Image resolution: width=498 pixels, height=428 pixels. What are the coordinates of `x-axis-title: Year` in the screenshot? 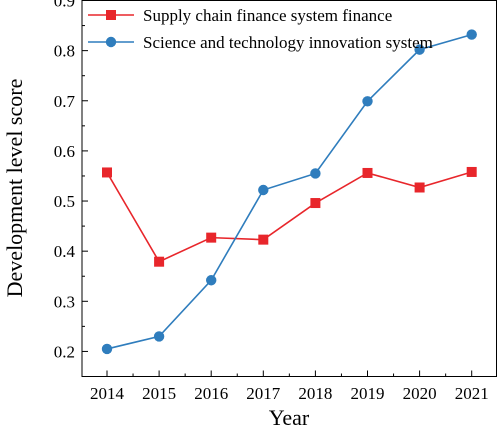 It's located at (289, 416).